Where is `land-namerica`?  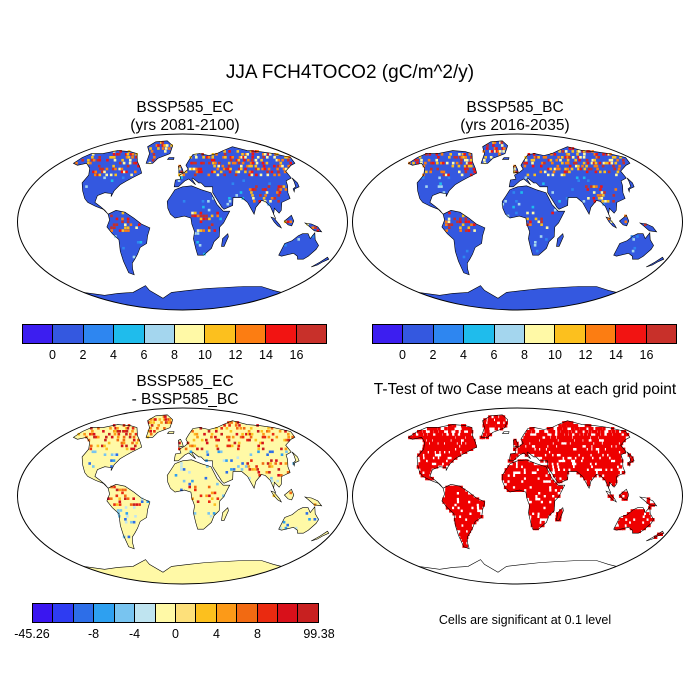
land-namerica is located at coordinates (107, 182).